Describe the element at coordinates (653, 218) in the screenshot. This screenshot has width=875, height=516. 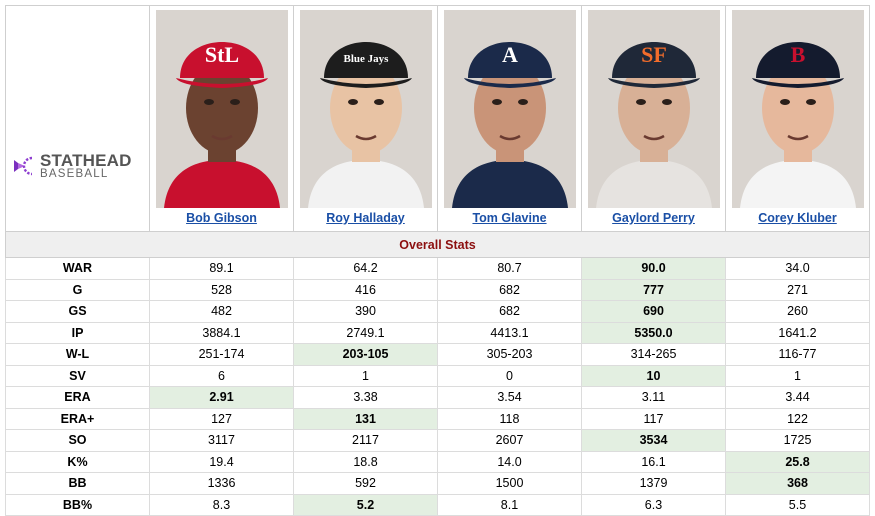
I see `player-link-gaylord-perry: Gaylord Perry` at that location.